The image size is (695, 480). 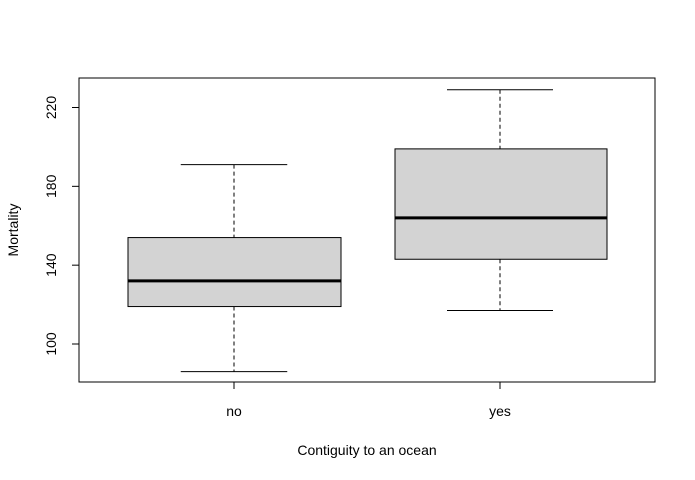 I want to click on x-tick-label: no, so click(x=234, y=411).